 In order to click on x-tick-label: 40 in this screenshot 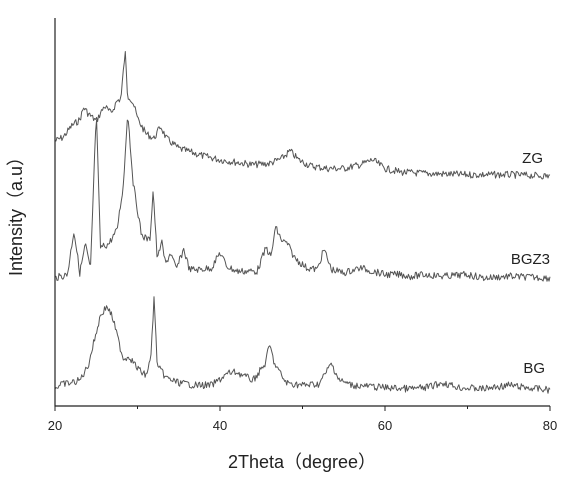, I will do `click(220, 425)`.